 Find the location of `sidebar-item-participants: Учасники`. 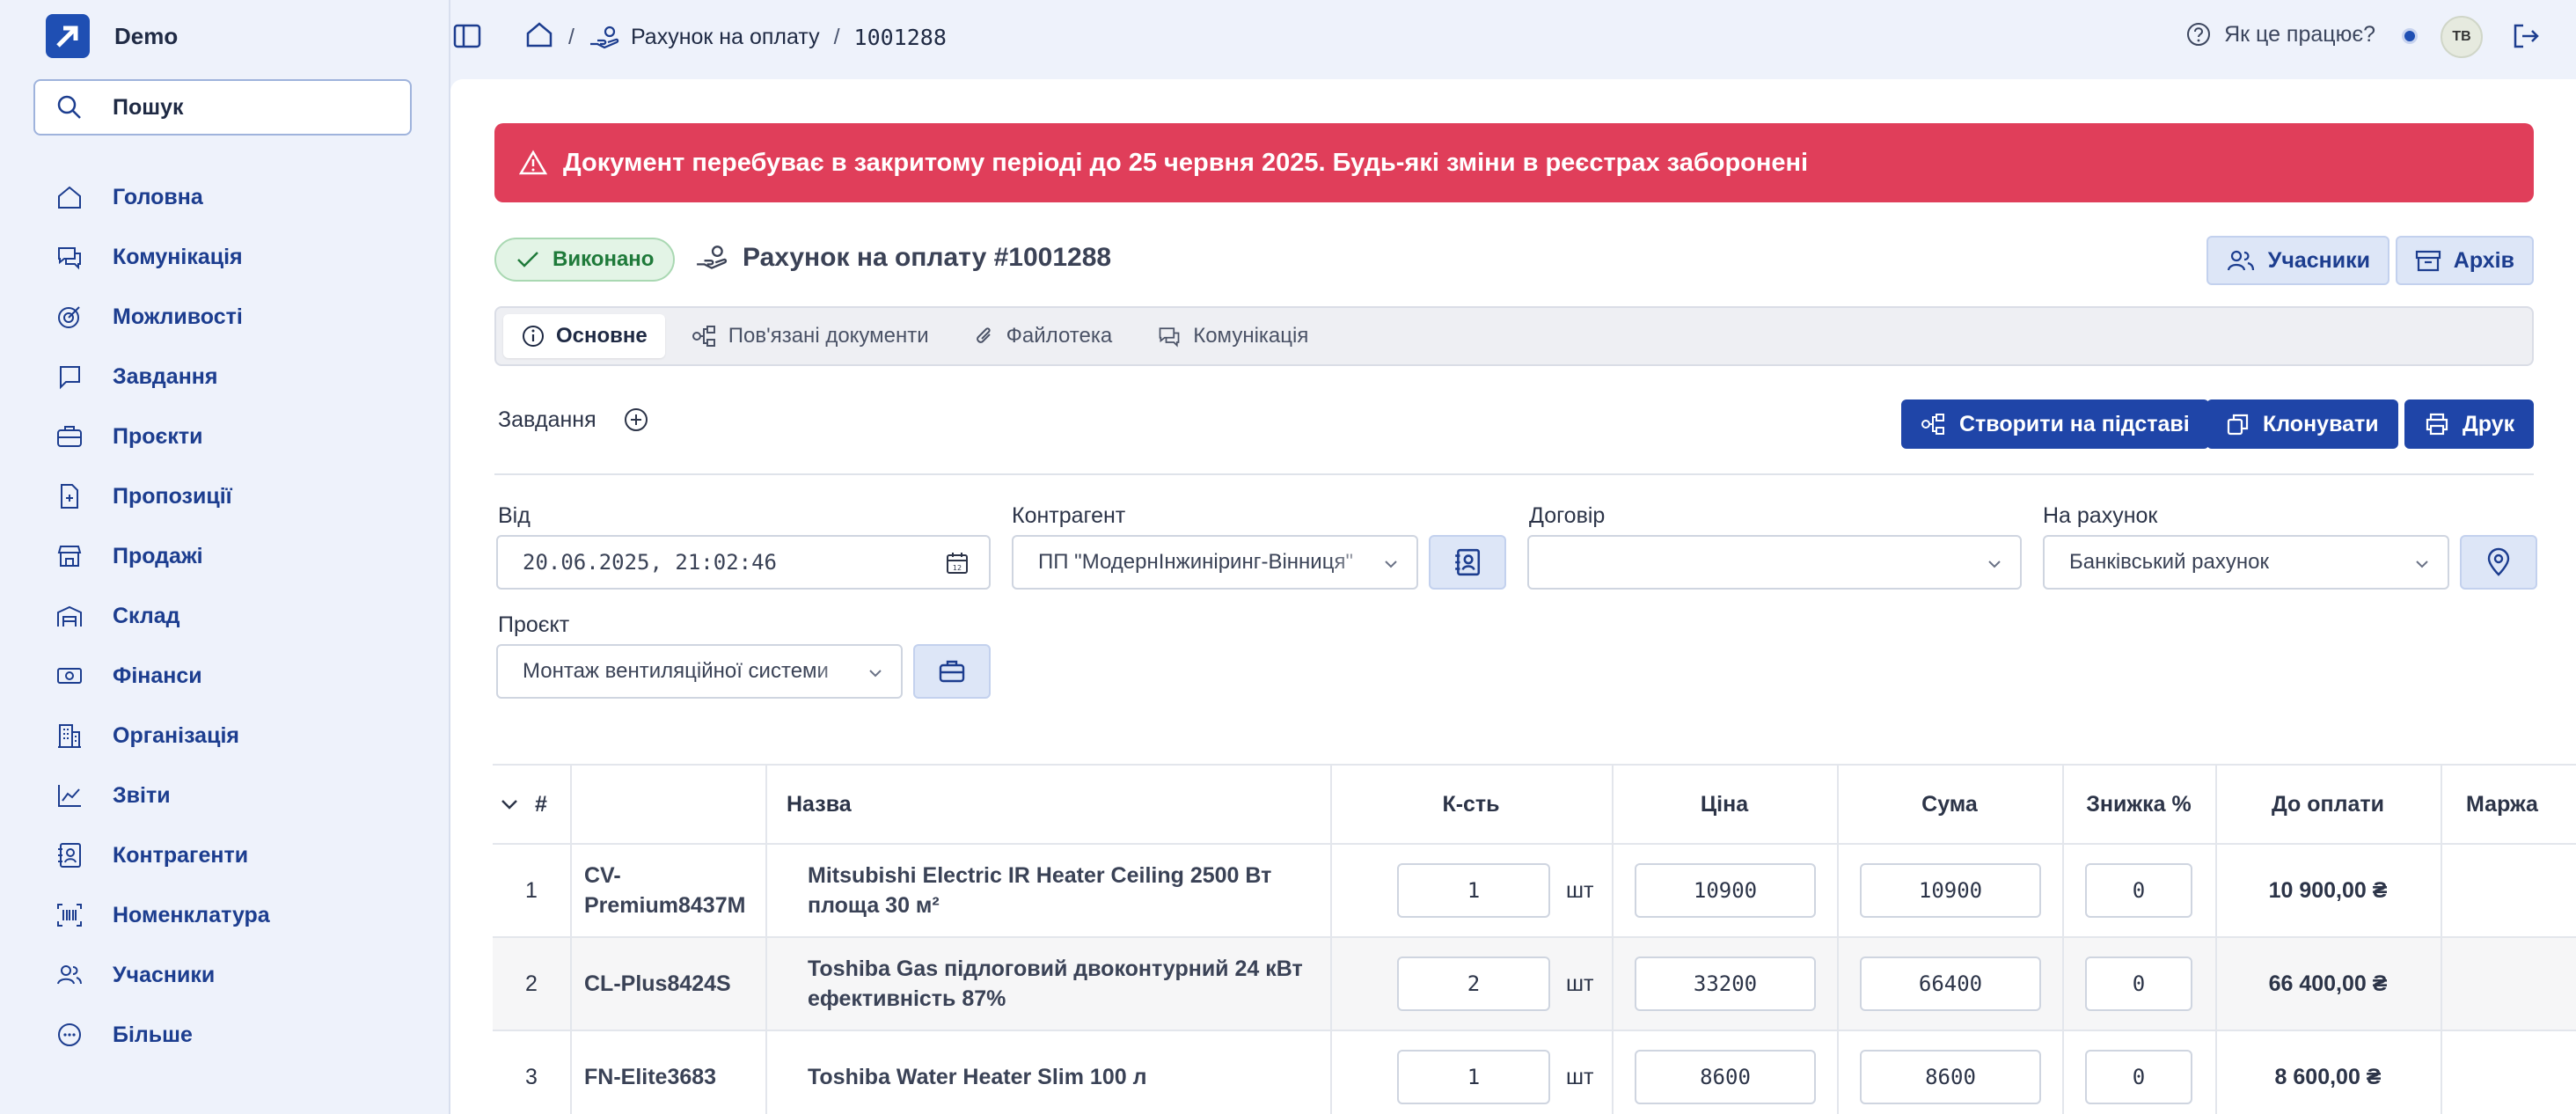

sidebar-item-participants: Учасники is located at coordinates (162, 975).